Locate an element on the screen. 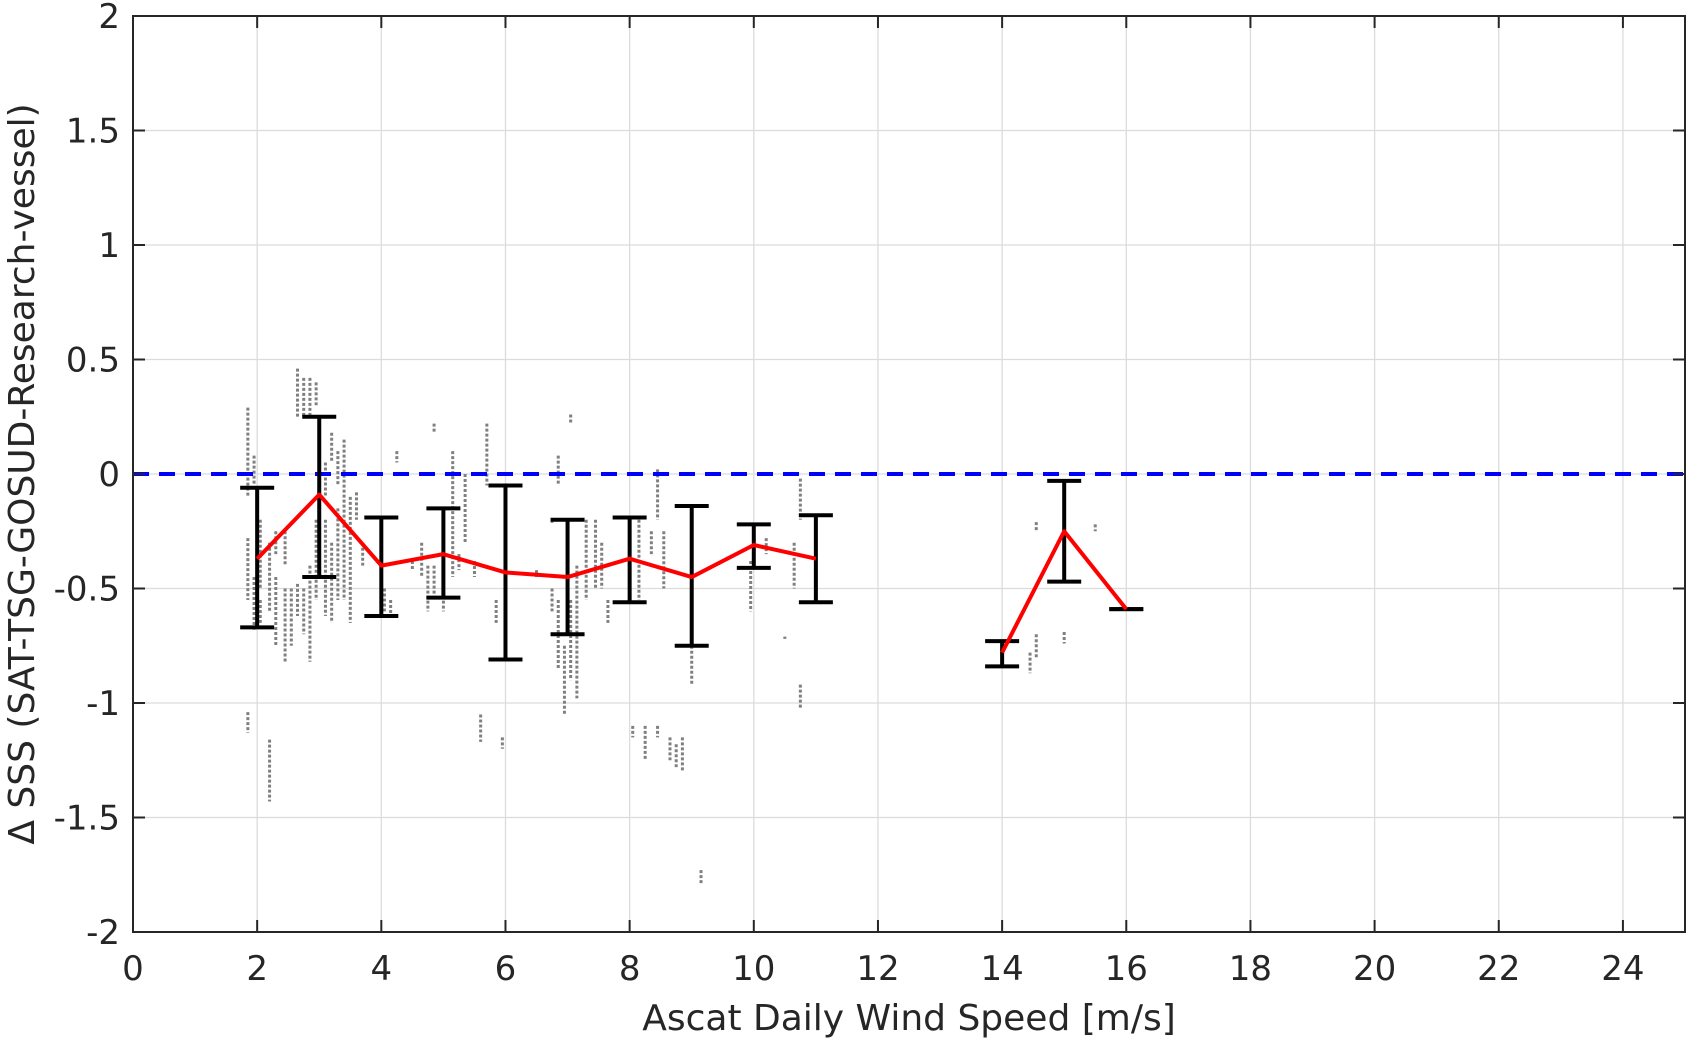  x-tick-label: 4 is located at coordinates (381, 969).